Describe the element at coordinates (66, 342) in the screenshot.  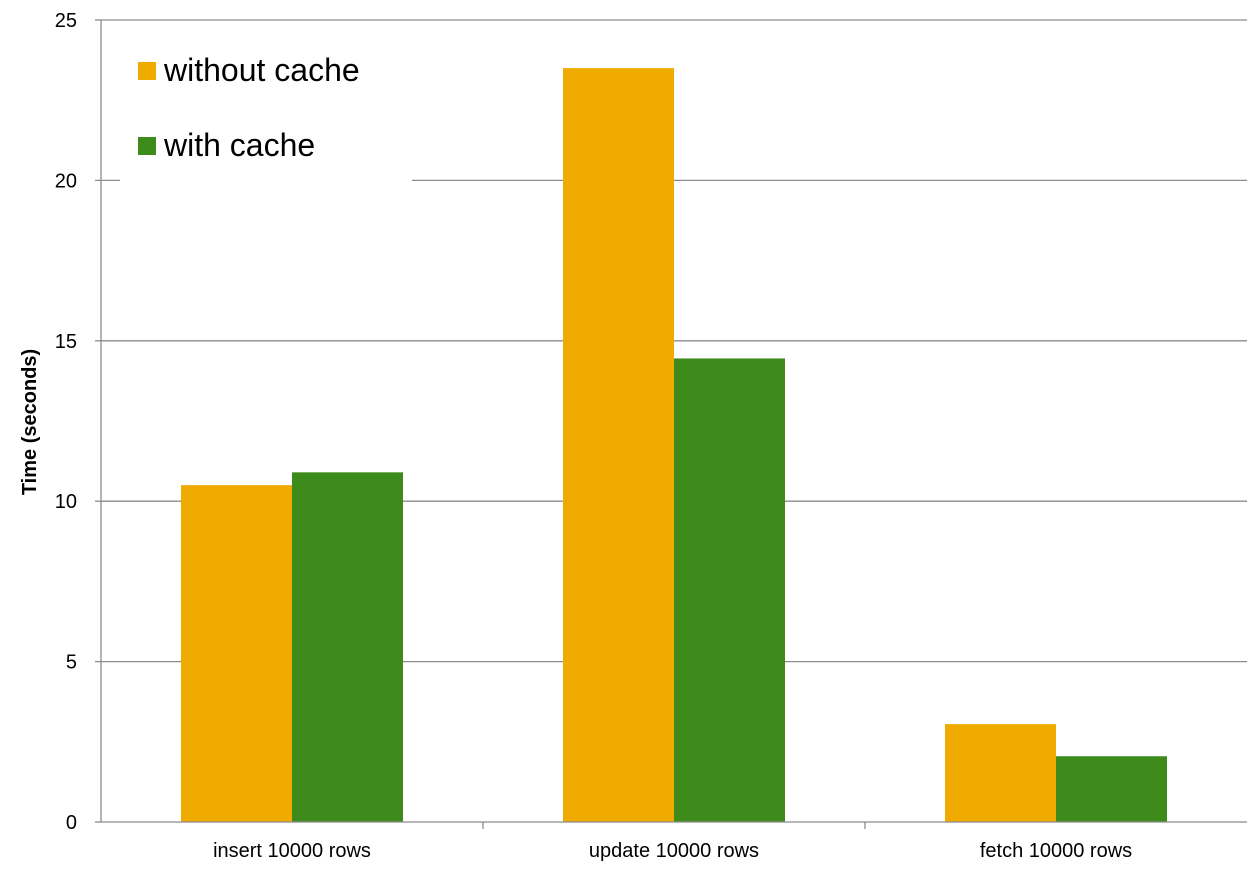
I see `y-tick-label: 15` at that location.